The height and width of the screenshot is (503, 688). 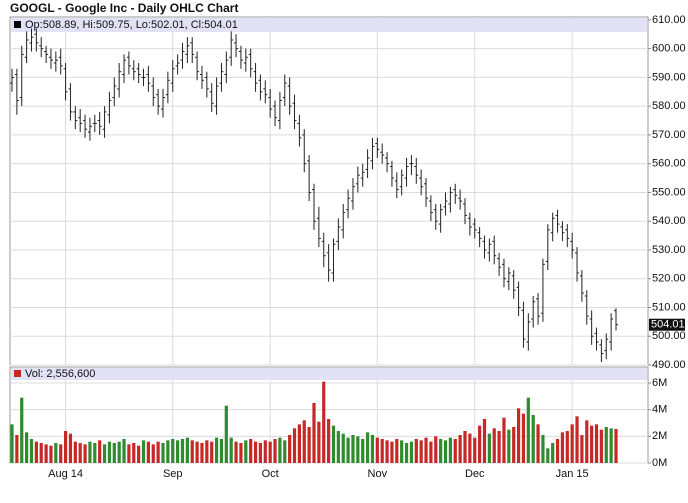 I want to click on y-tick-label: 0M, so click(x=659, y=463).